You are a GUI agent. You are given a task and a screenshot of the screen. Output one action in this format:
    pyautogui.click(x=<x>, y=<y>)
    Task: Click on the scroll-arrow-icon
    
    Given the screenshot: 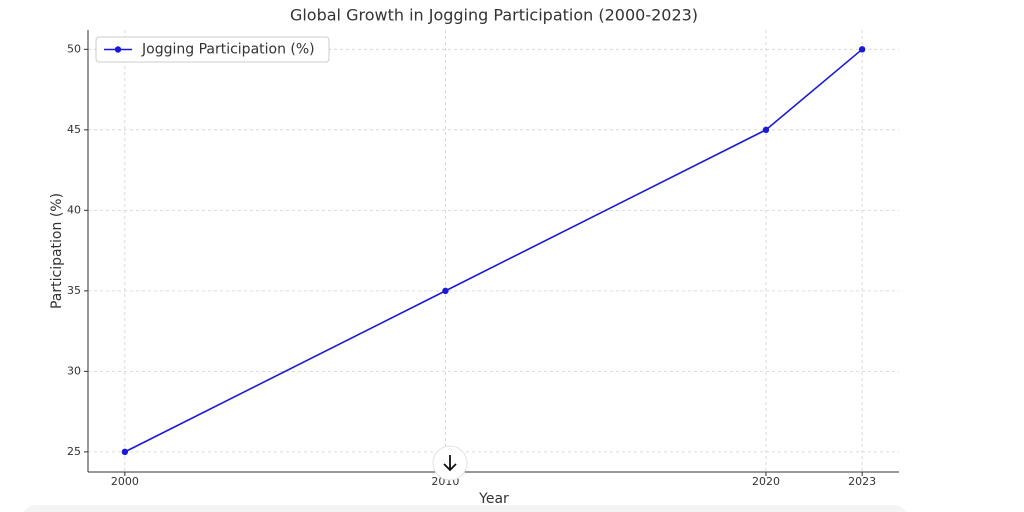 What is the action you would take?
    pyautogui.click(x=450, y=463)
    